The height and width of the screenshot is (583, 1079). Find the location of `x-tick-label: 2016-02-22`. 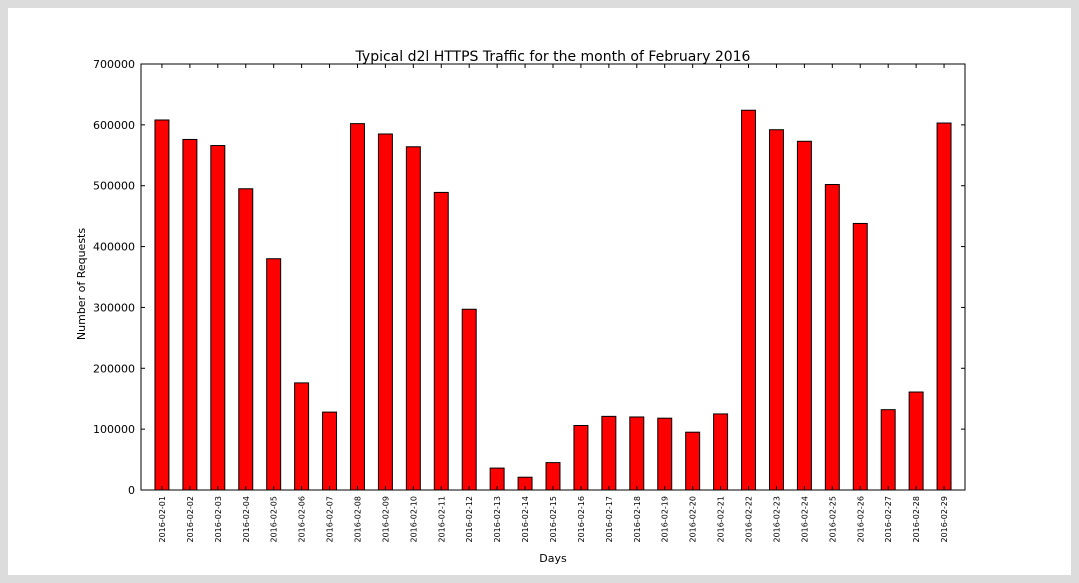

x-tick-label: 2016-02-22 is located at coordinates (749, 519).